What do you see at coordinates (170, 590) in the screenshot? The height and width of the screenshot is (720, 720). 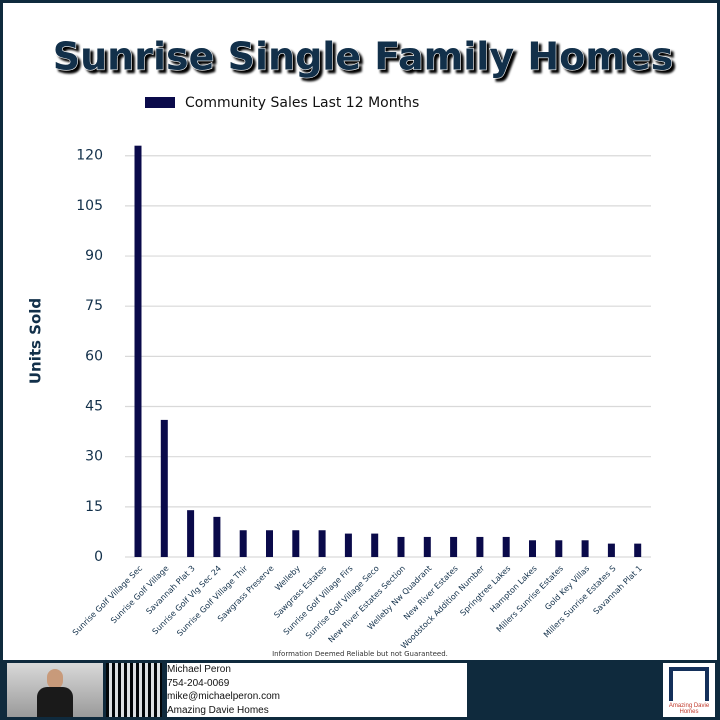 I see `x-tick-label: Savannah Plat 3` at bounding box center [170, 590].